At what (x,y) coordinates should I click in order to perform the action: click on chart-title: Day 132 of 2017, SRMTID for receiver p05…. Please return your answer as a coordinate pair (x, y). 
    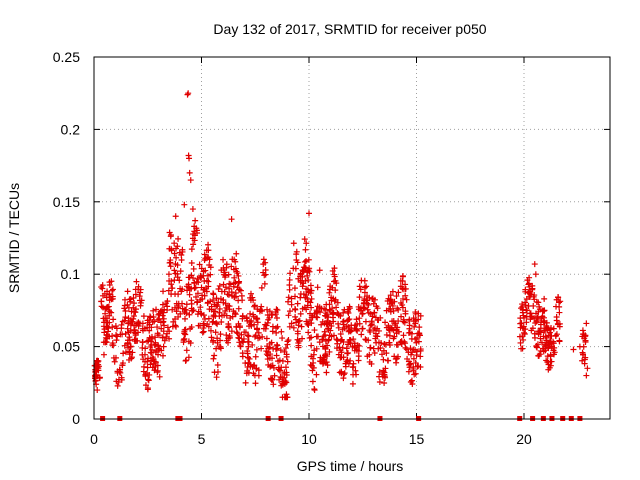
    Looking at the image, I should click on (349, 29).